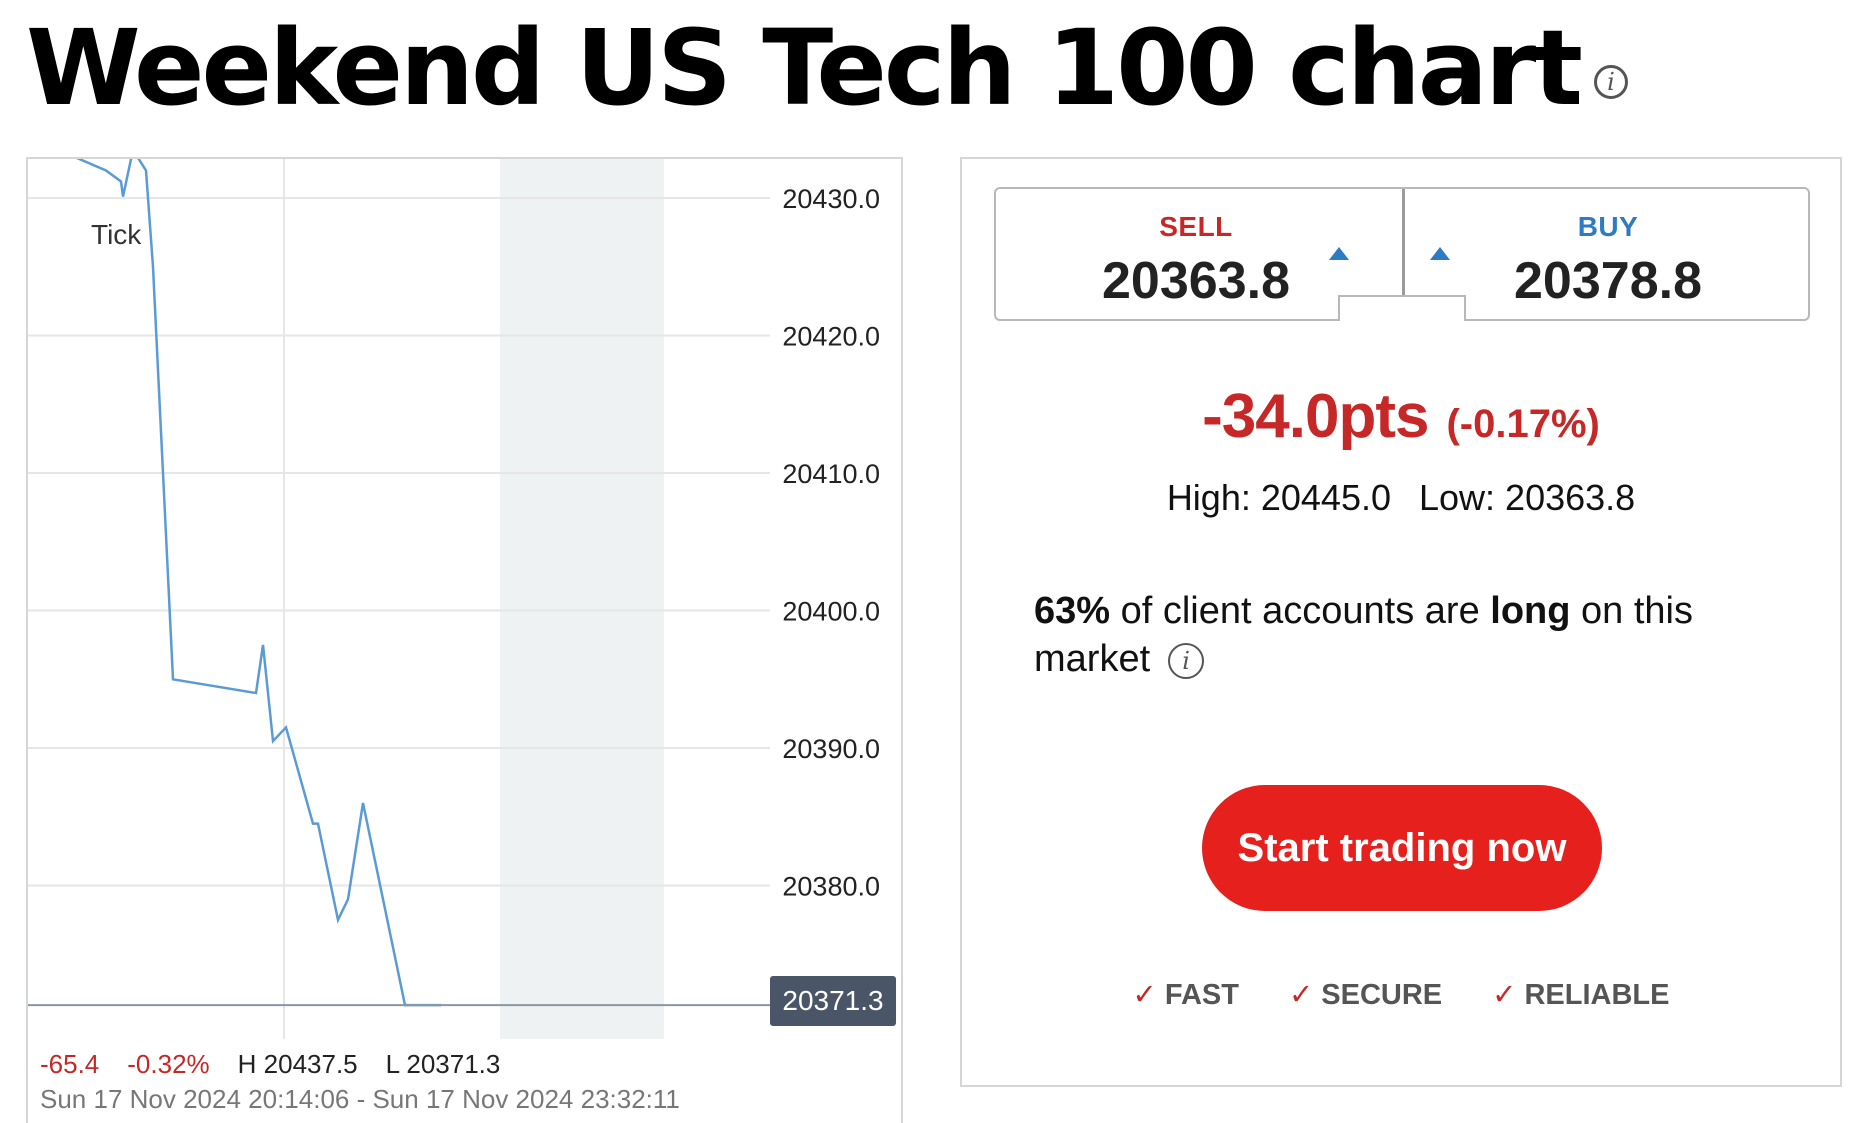 Image resolution: width=1855 pixels, height=1123 pixels. What do you see at coordinates (258, 583) in the screenshot?
I see `price-line` at bounding box center [258, 583].